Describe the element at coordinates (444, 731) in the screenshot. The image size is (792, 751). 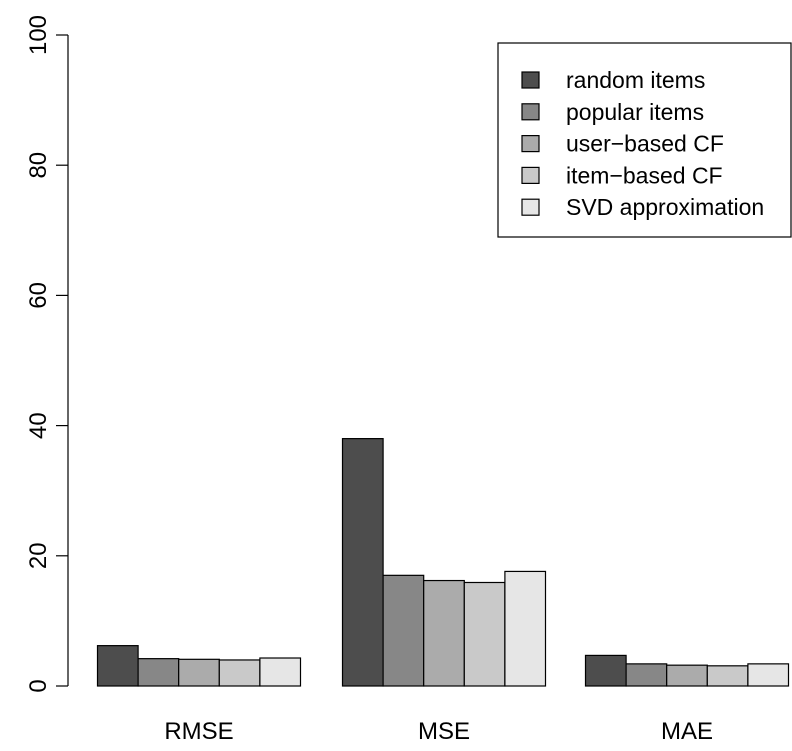
I see `category-label: MSE` at that location.